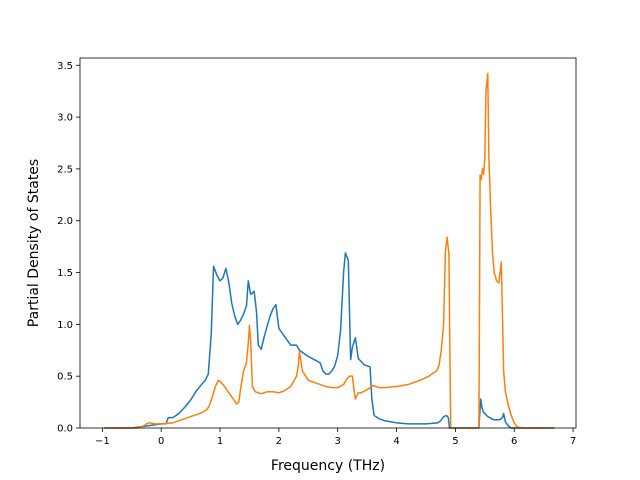 This screenshot has height=480, width=640. Describe the element at coordinates (65, 429) in the screenshot. I see `y-tick-label: 0.0` at that location.